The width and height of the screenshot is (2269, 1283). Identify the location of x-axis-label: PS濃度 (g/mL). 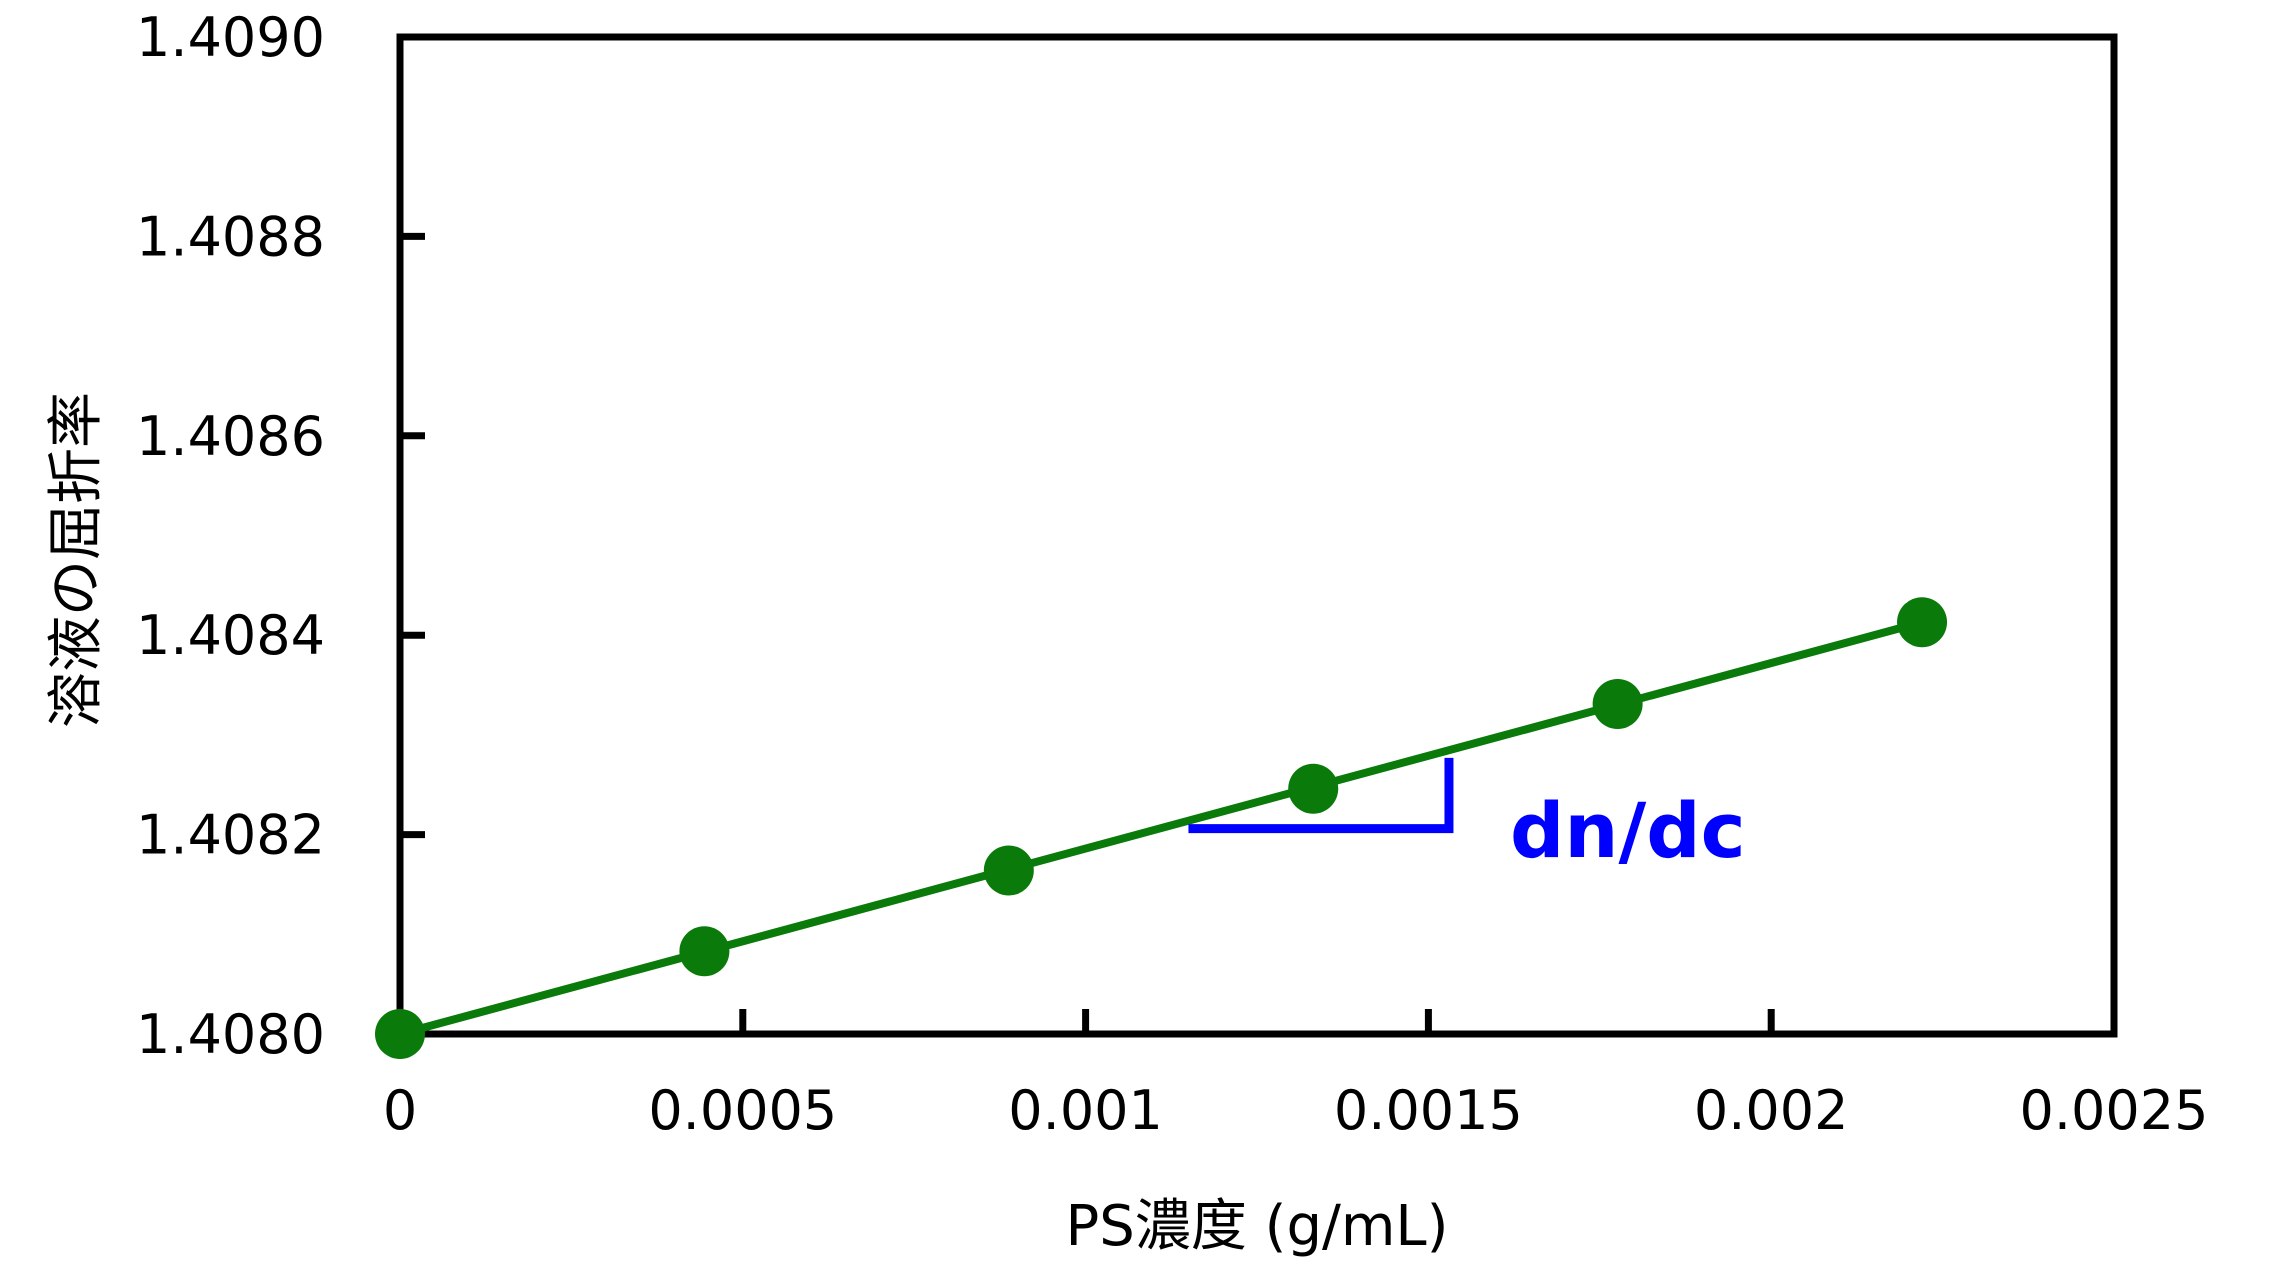
(1257, 1226).